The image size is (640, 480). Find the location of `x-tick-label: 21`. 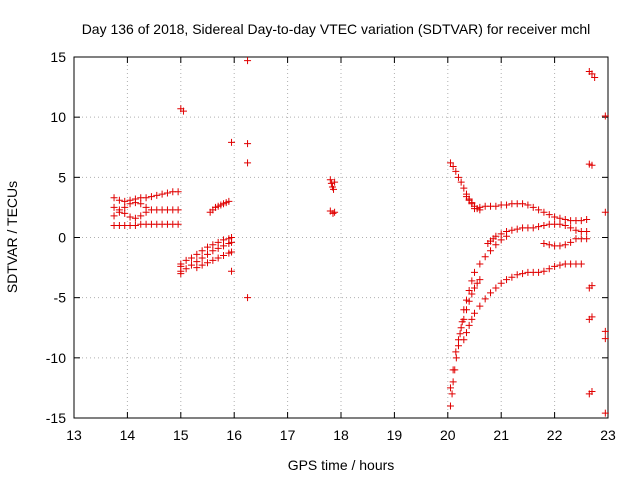

x-tick-label: 21 is located at coordinates (501, 435).